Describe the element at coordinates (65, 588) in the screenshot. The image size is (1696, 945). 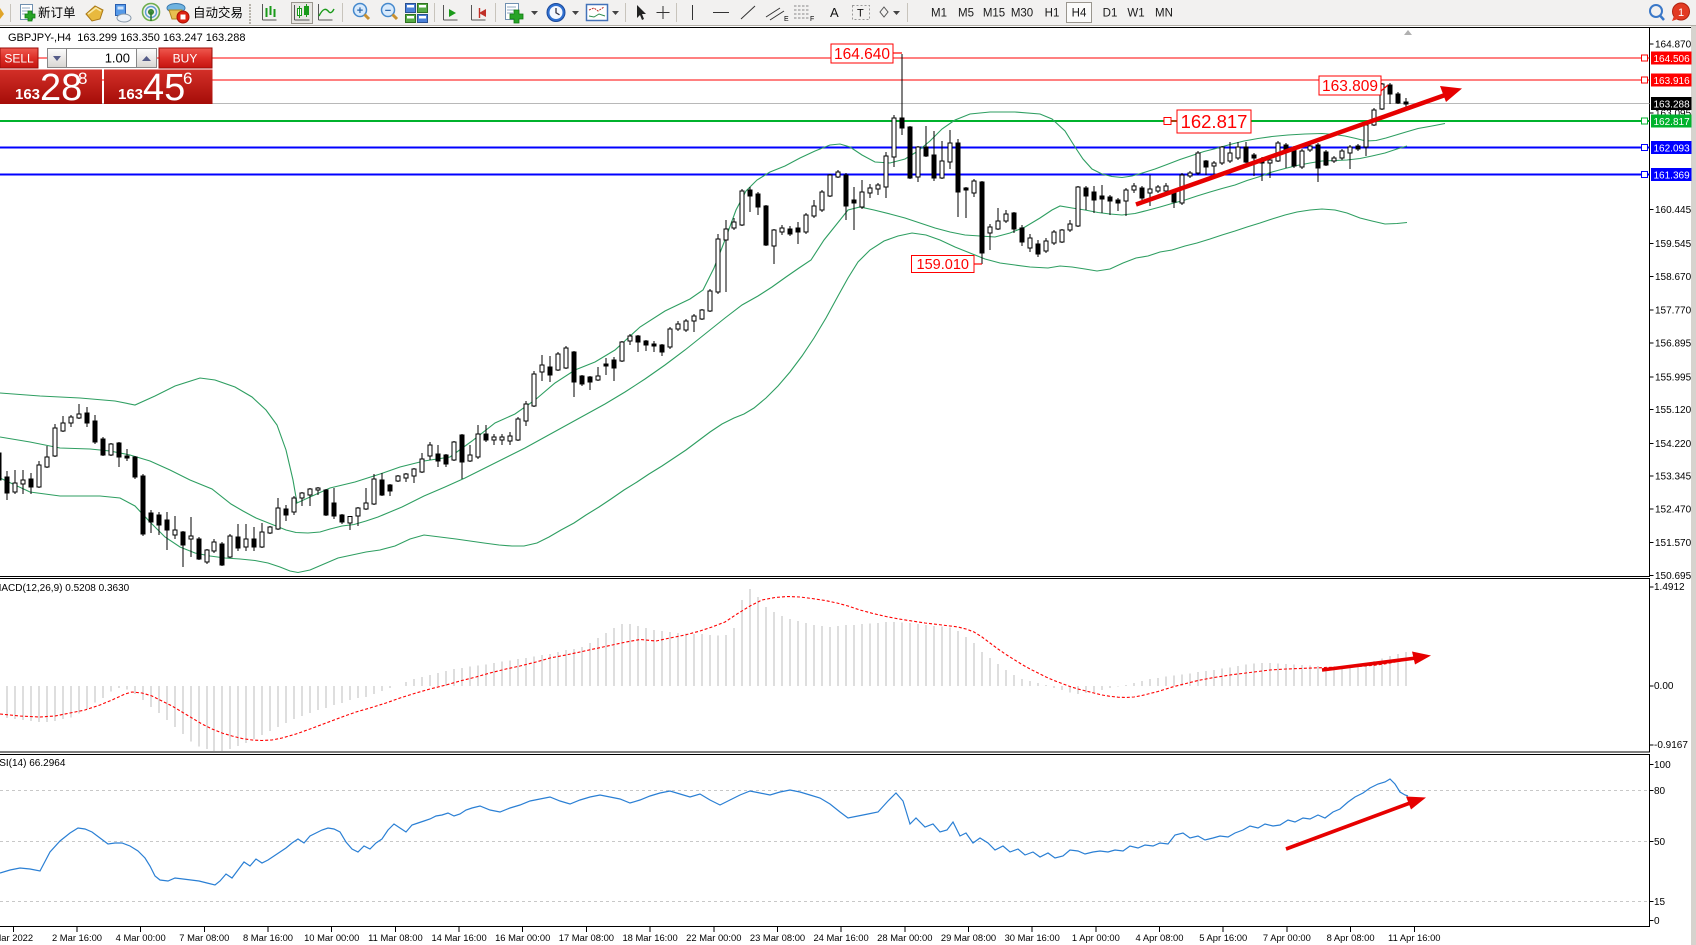
I see `svg-text: MACD(12,26,9) 0.5208 0.3630` at that location.